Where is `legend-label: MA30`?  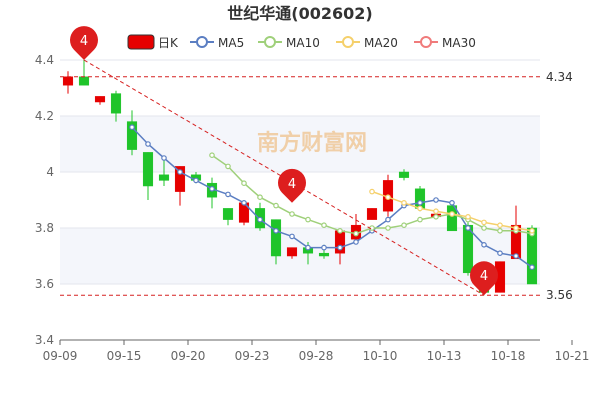
legend-label: MA30 is located at coordinates (459, 43).